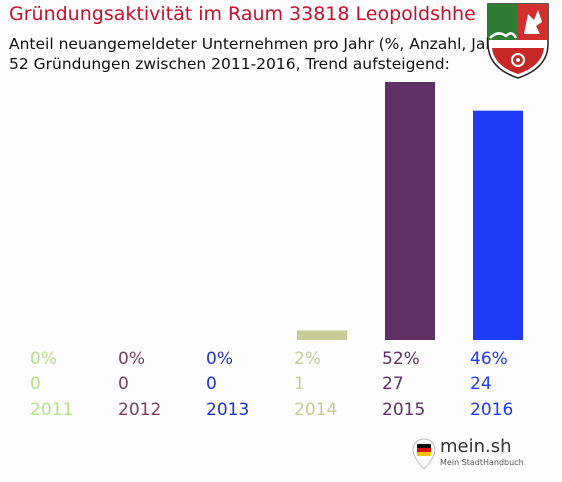  Describe the element at coordinates (476, 446) in the screenshot. I see `logo-name: mein.sh` at that location.